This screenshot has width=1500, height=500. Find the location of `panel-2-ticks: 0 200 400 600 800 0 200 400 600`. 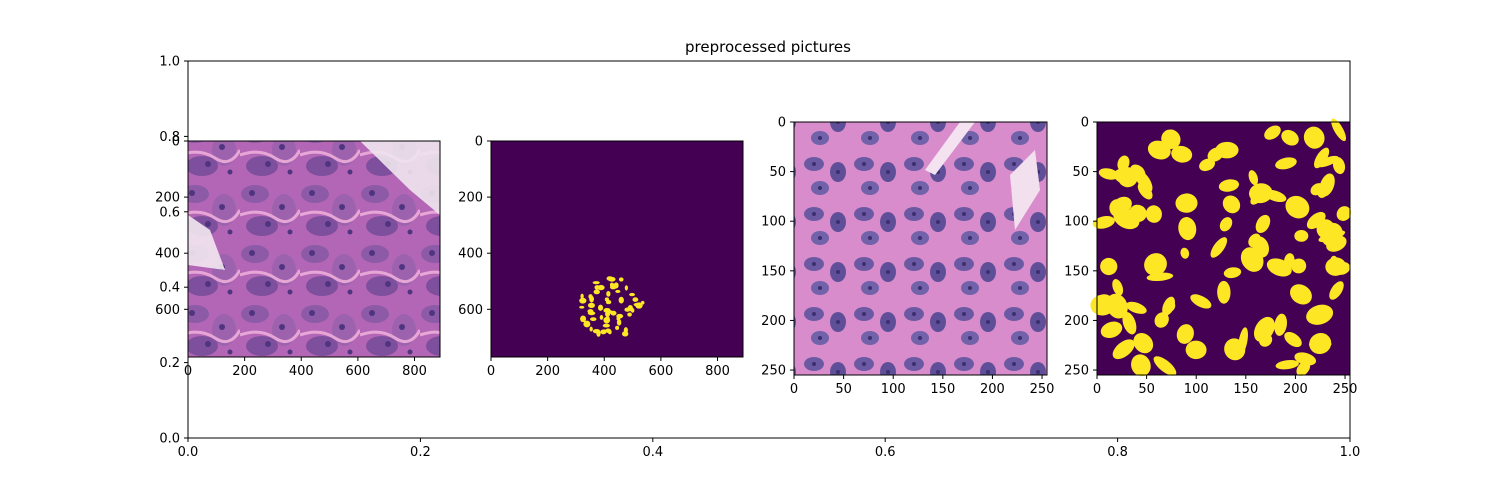

panel-2-ticks: 0 200 400 600 800 0 200 400 600 is located at coordinates (594, 257).